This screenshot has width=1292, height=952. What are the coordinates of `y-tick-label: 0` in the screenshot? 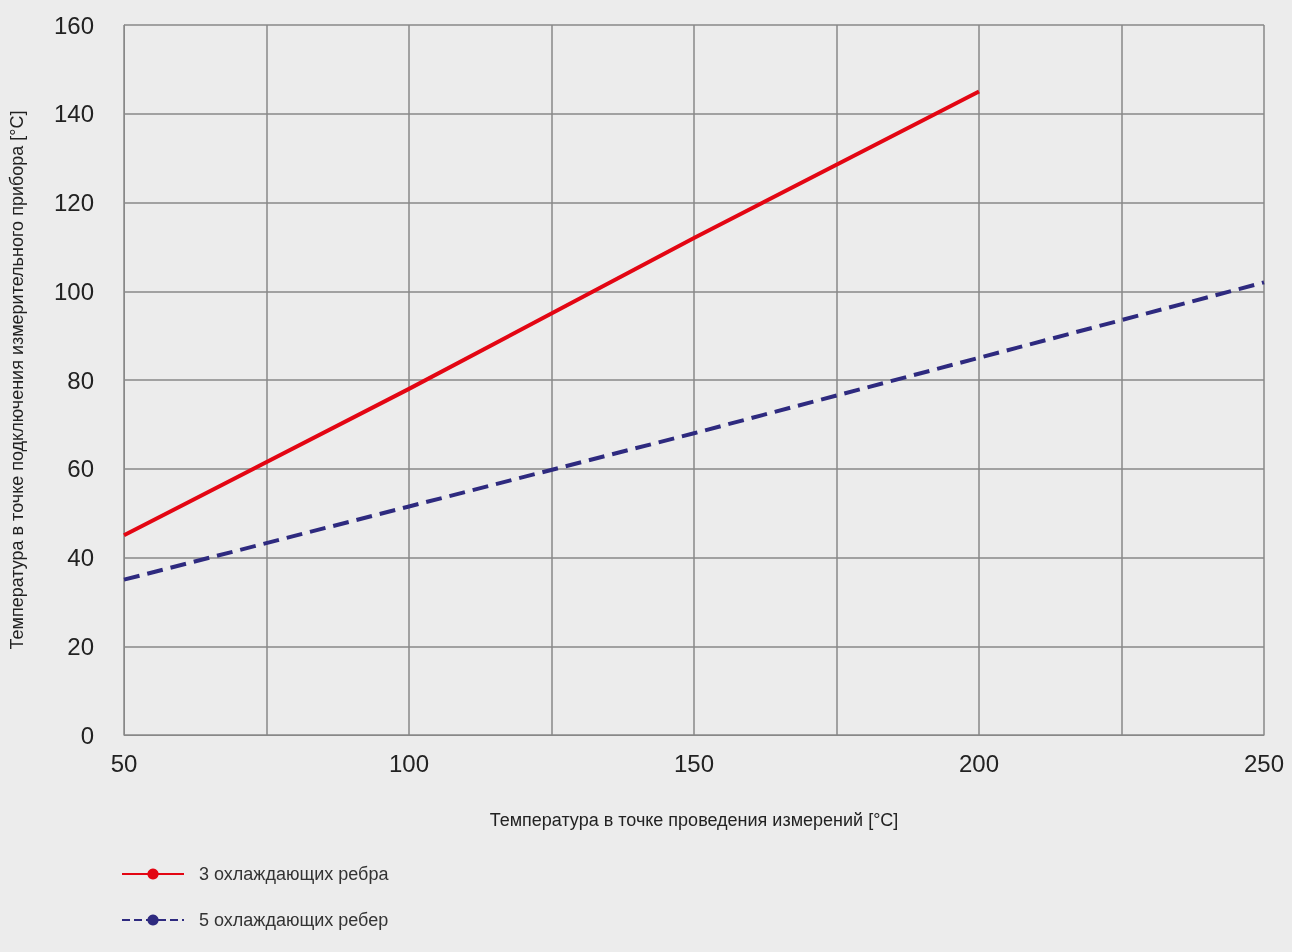 It's located at (87, 735).